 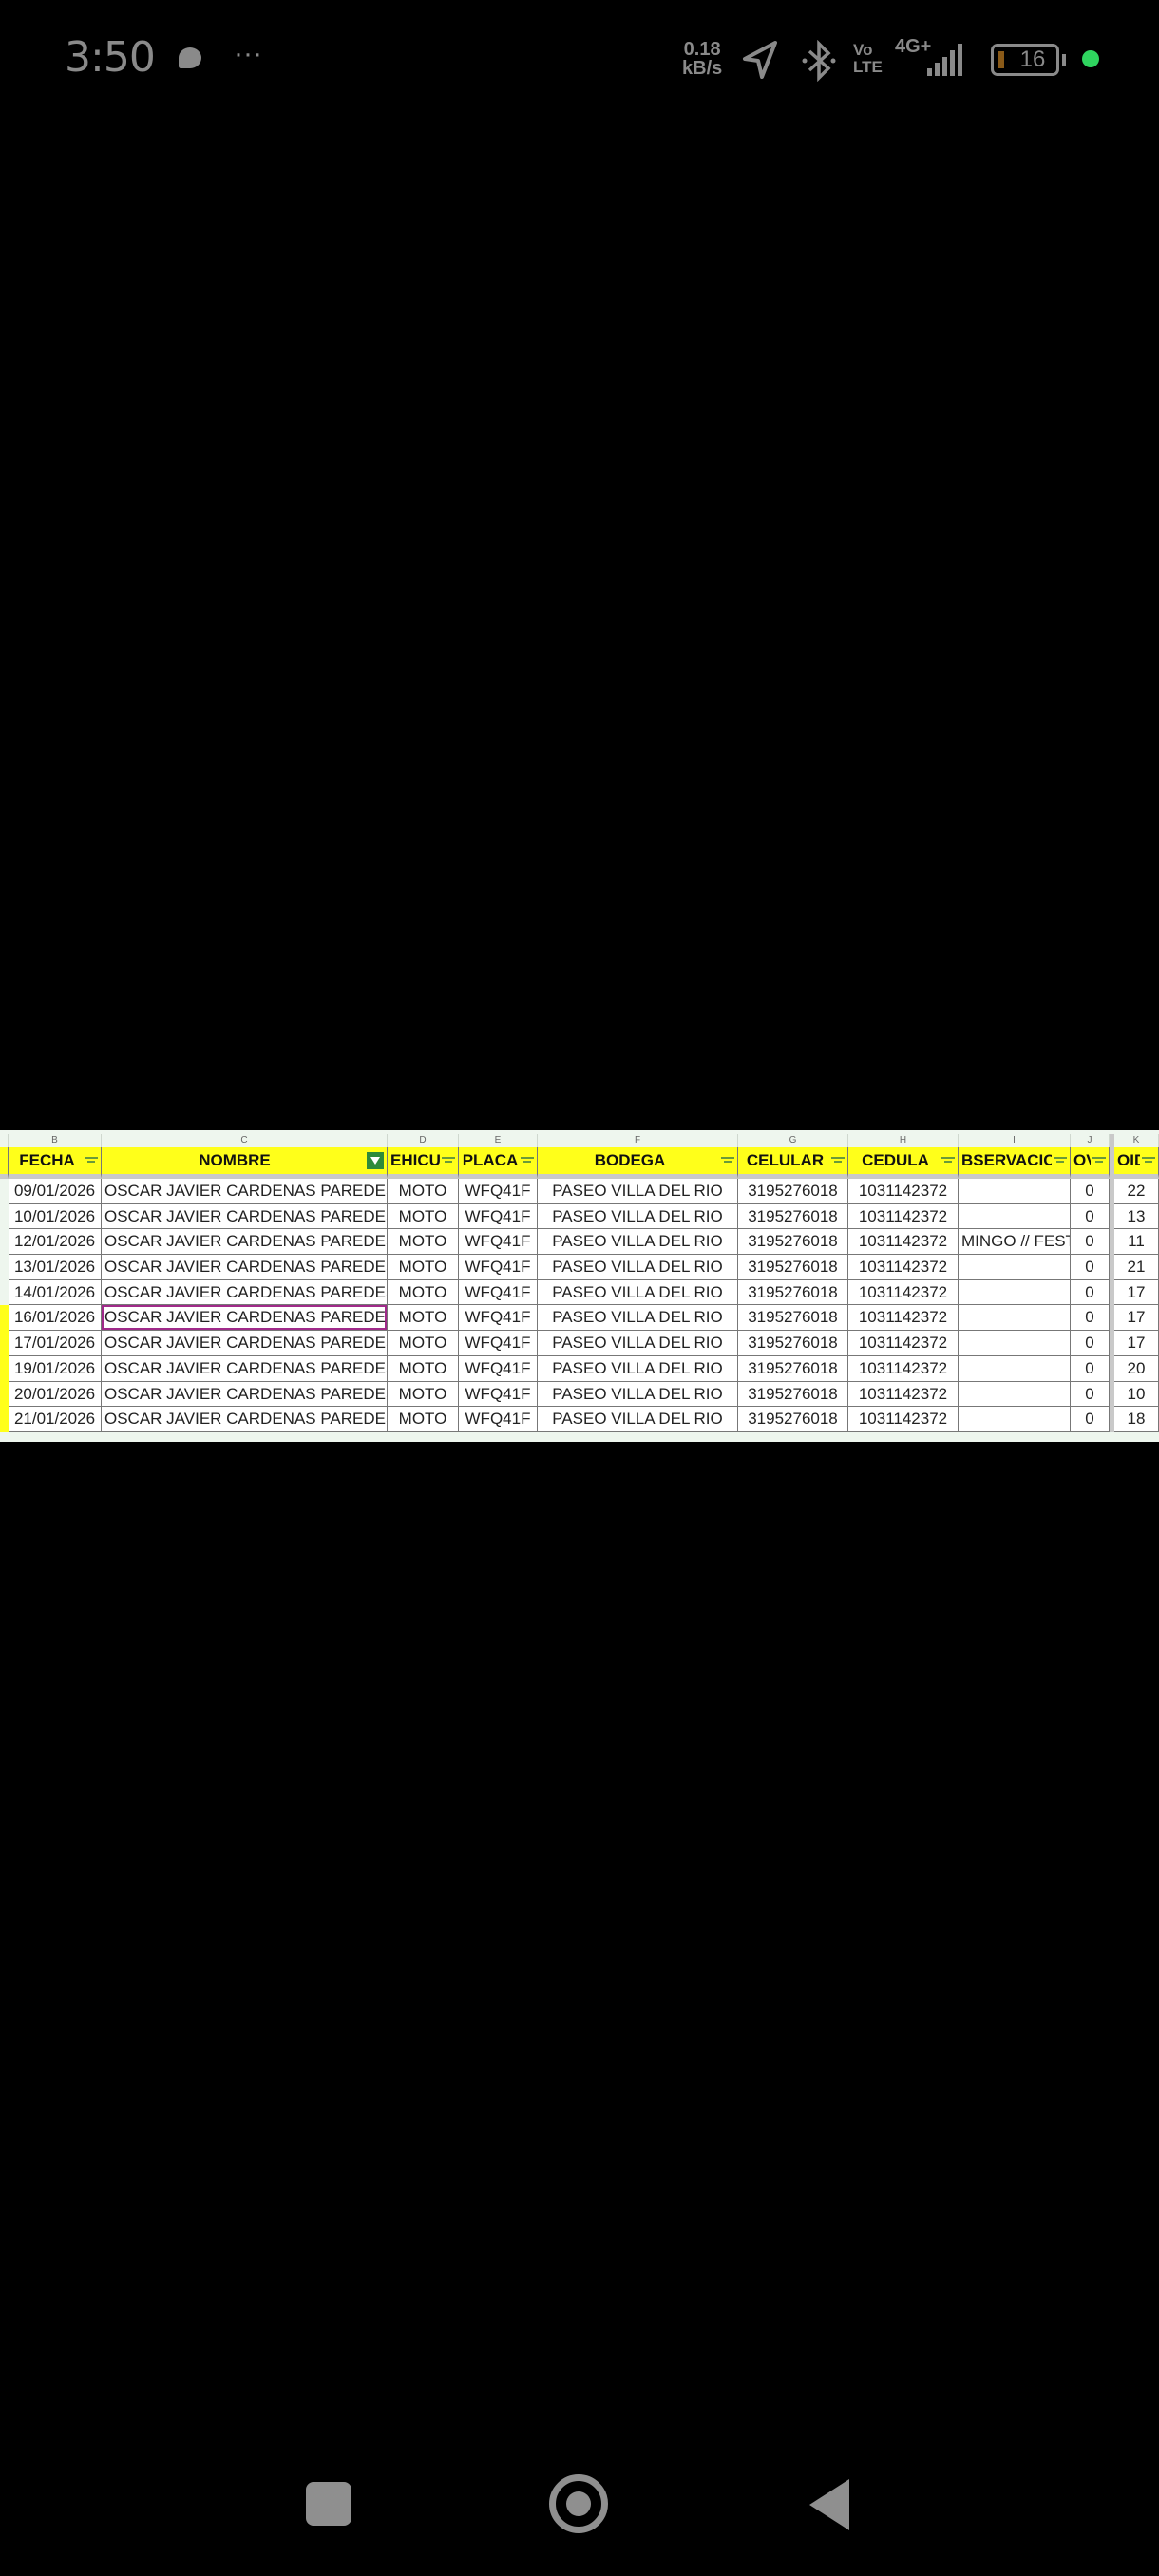 I want to click on table-cell: 10/01/2026, so click(x=55, y=1216).